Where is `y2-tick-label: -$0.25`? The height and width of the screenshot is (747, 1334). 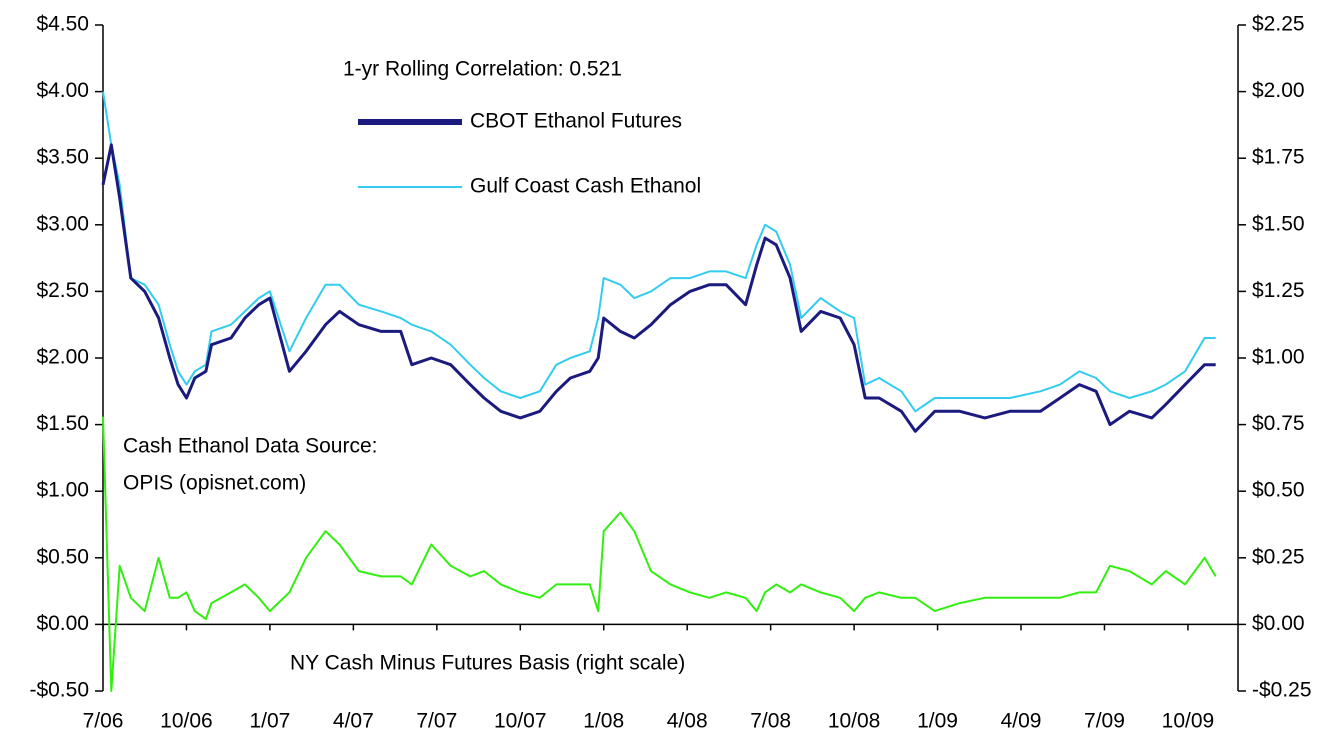
y2-tick-label: -$0.25 is located at coordinates (1282, 690).